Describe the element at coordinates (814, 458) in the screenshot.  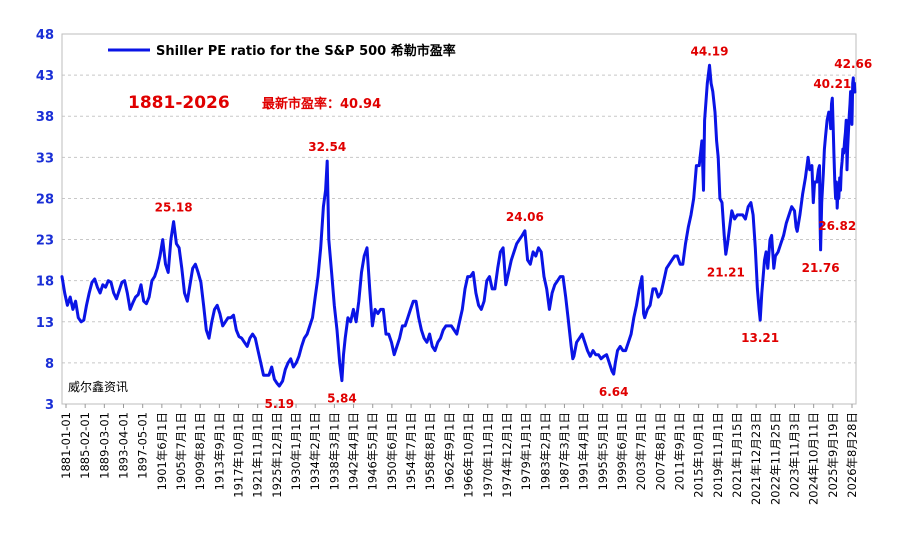
I see `x-tick-label: 2024年10月11日` at that location.